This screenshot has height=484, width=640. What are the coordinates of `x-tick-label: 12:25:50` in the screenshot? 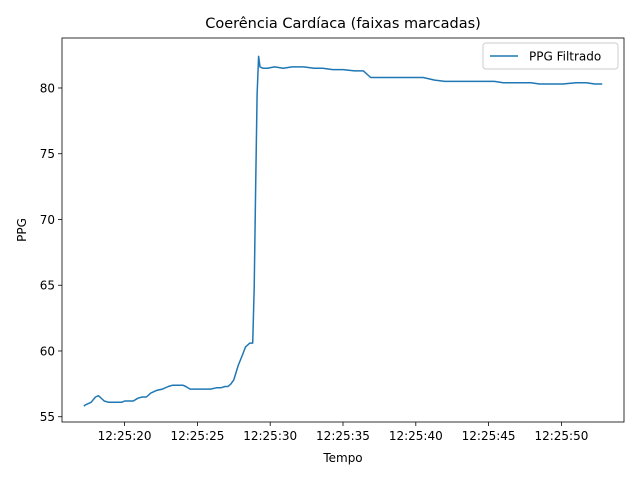 It's located at (561, 436).